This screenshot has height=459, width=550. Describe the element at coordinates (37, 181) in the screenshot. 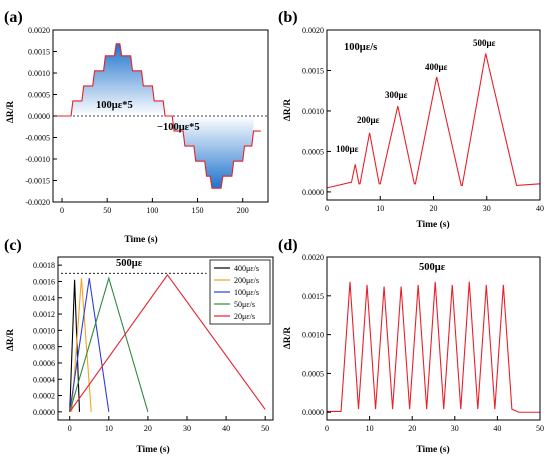

I see `y-tick-label: -0.0015` at that location.